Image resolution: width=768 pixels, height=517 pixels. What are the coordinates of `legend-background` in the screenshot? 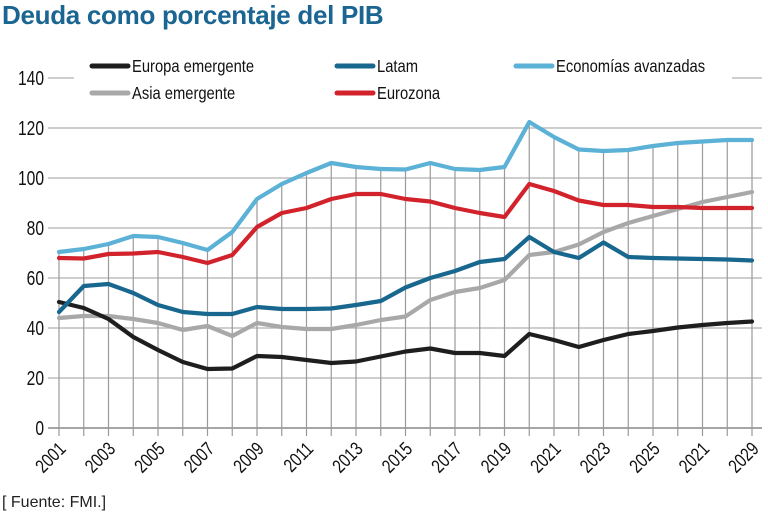 It's located at (403, 83).